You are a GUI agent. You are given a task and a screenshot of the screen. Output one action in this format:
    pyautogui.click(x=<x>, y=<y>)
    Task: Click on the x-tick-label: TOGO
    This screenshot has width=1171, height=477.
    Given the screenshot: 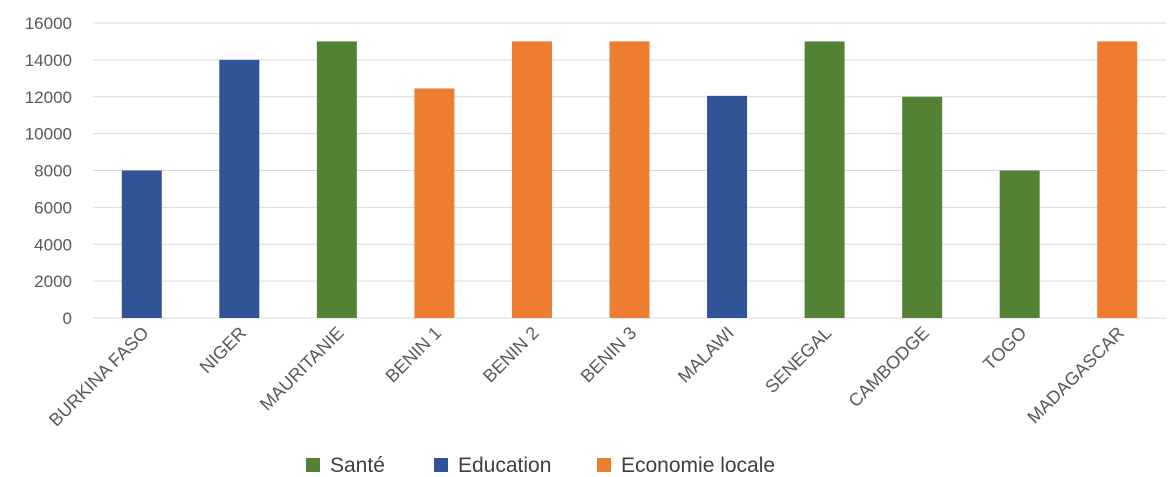 What is the action you would take?
    pyautogui.click(x=1004, y=348)
    